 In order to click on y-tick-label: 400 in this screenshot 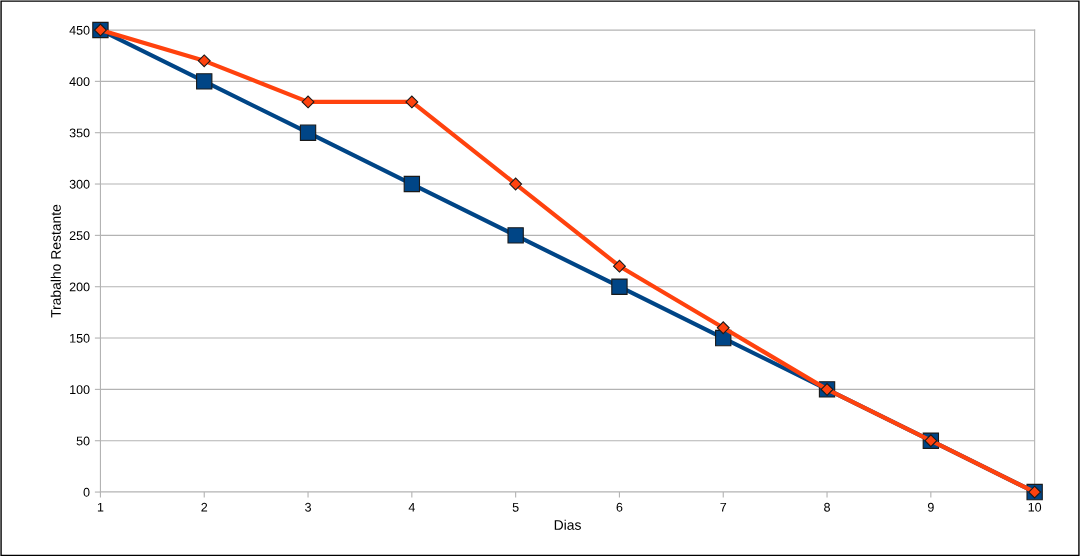, I will do `click(79, 82)`.